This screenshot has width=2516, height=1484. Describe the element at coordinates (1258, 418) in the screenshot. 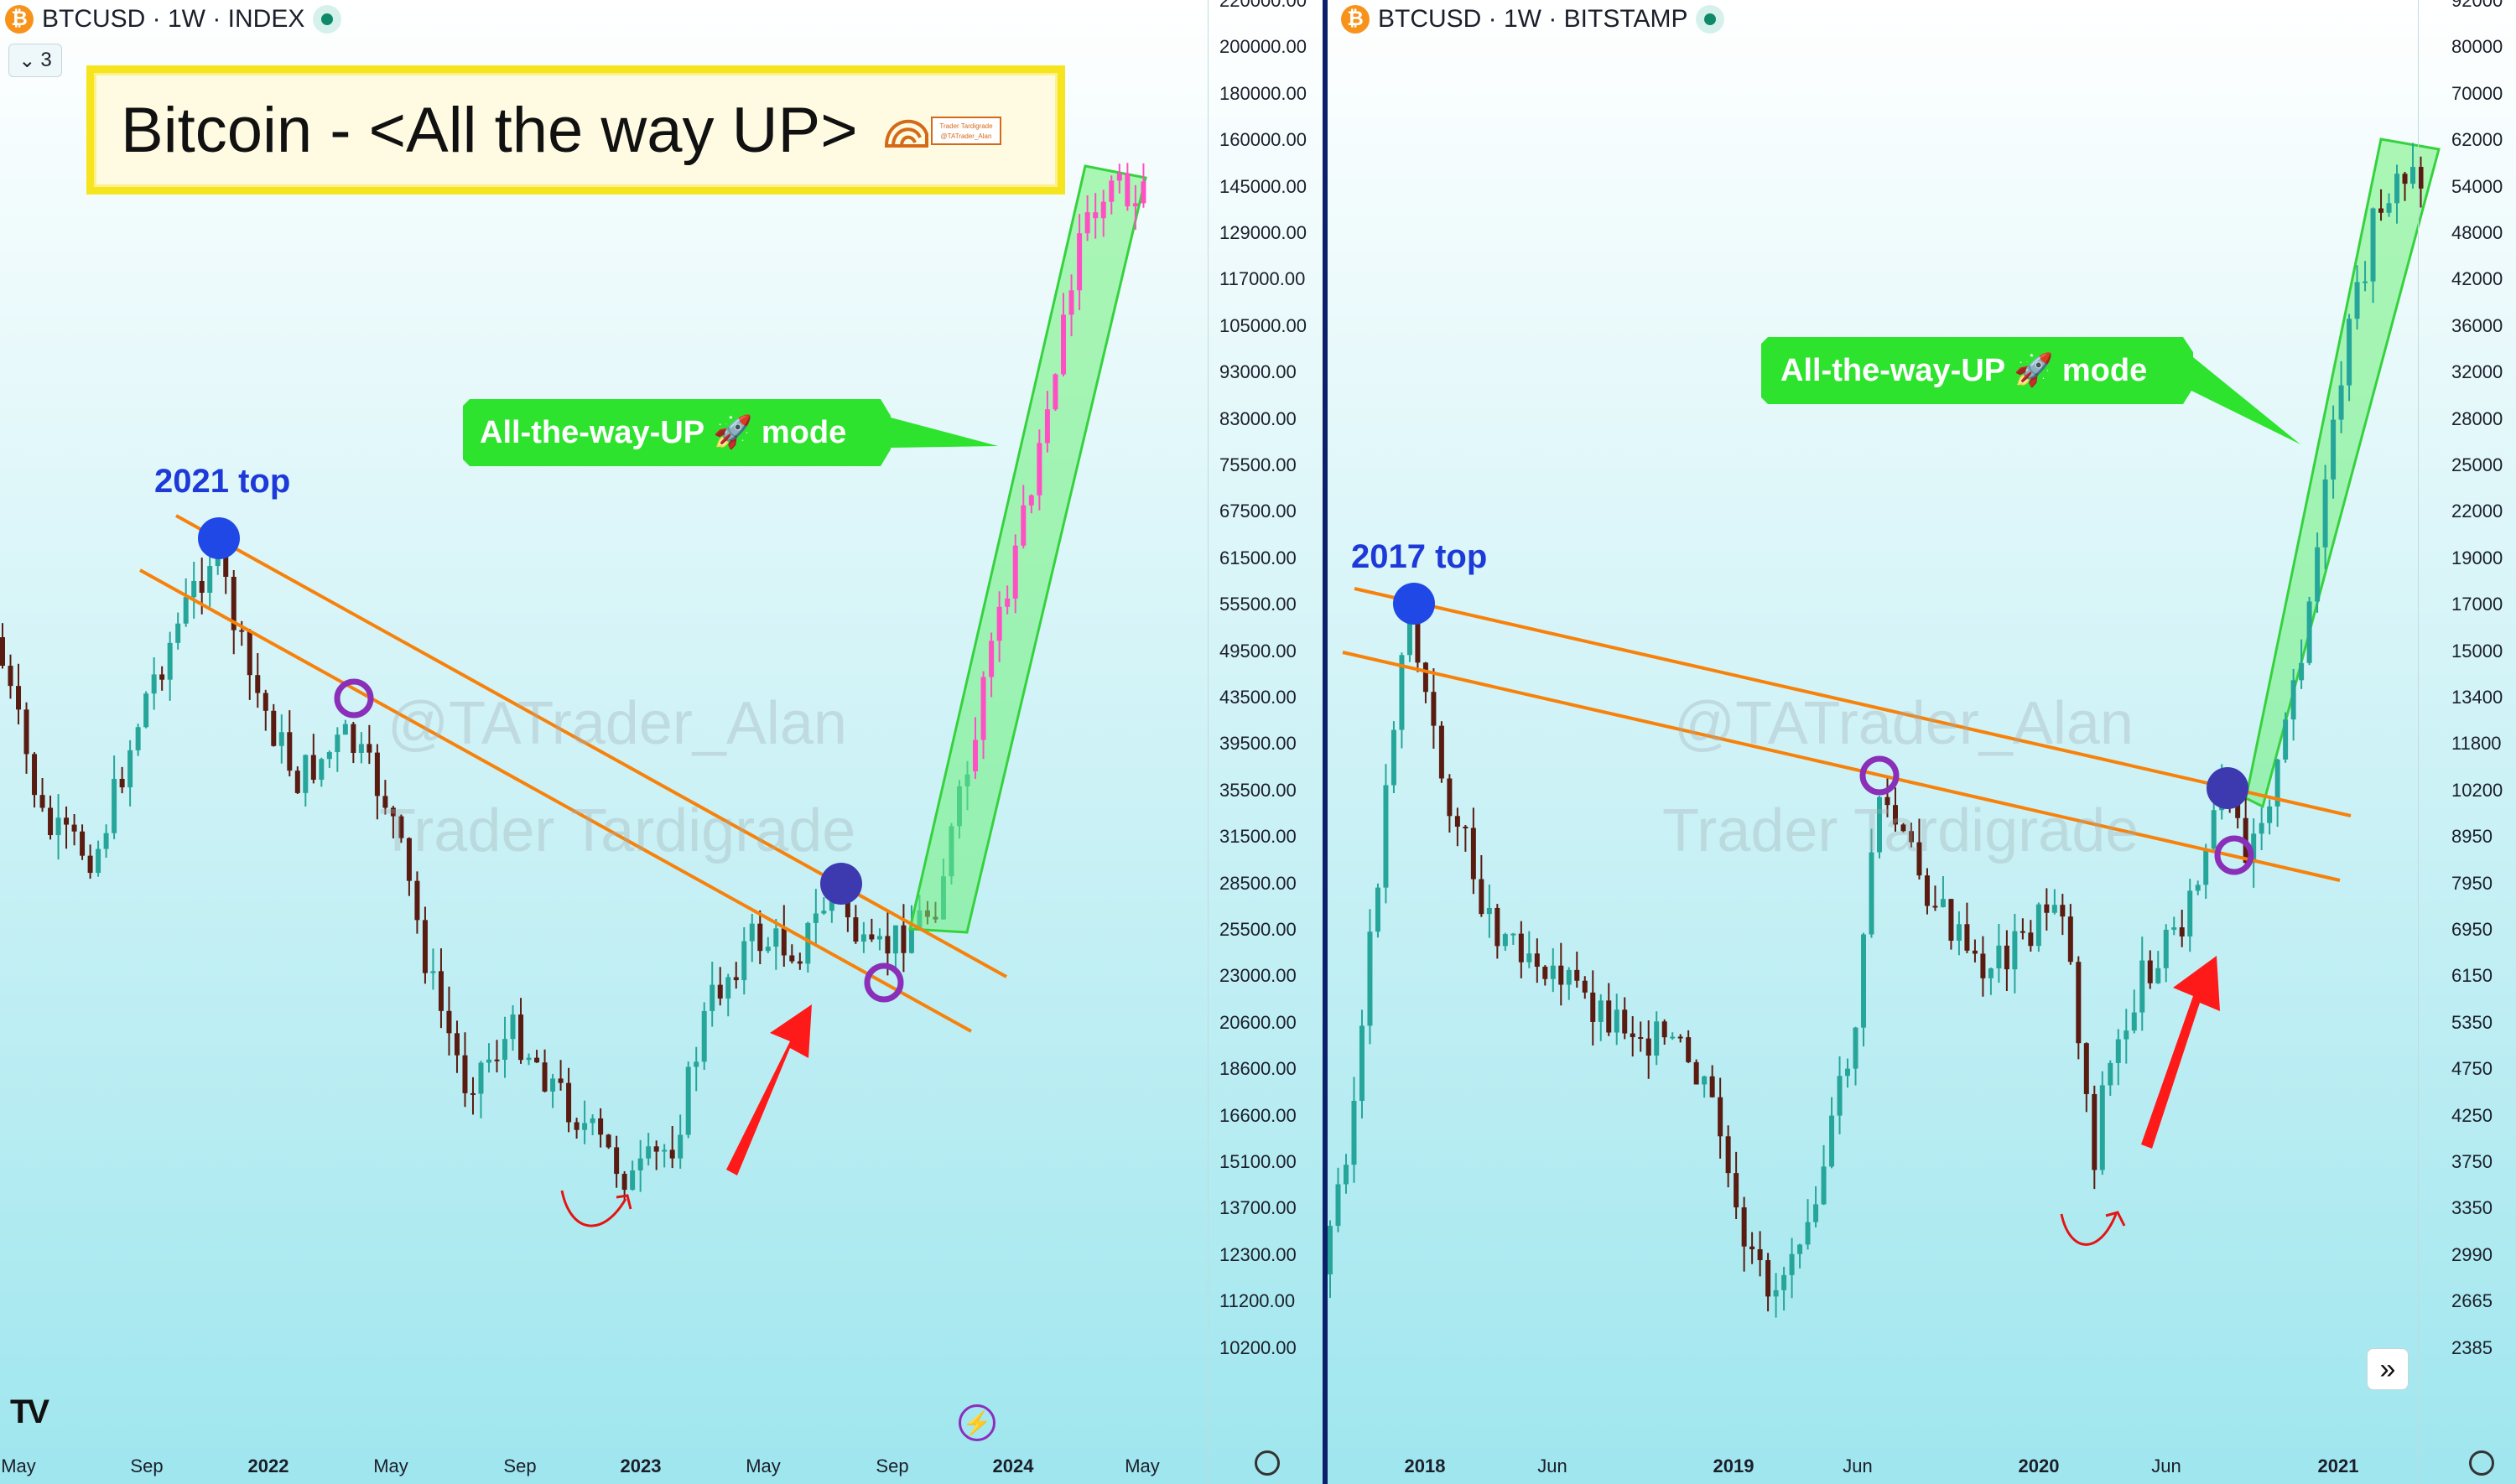

I see `price-tick-label: 83000.00` at that location.